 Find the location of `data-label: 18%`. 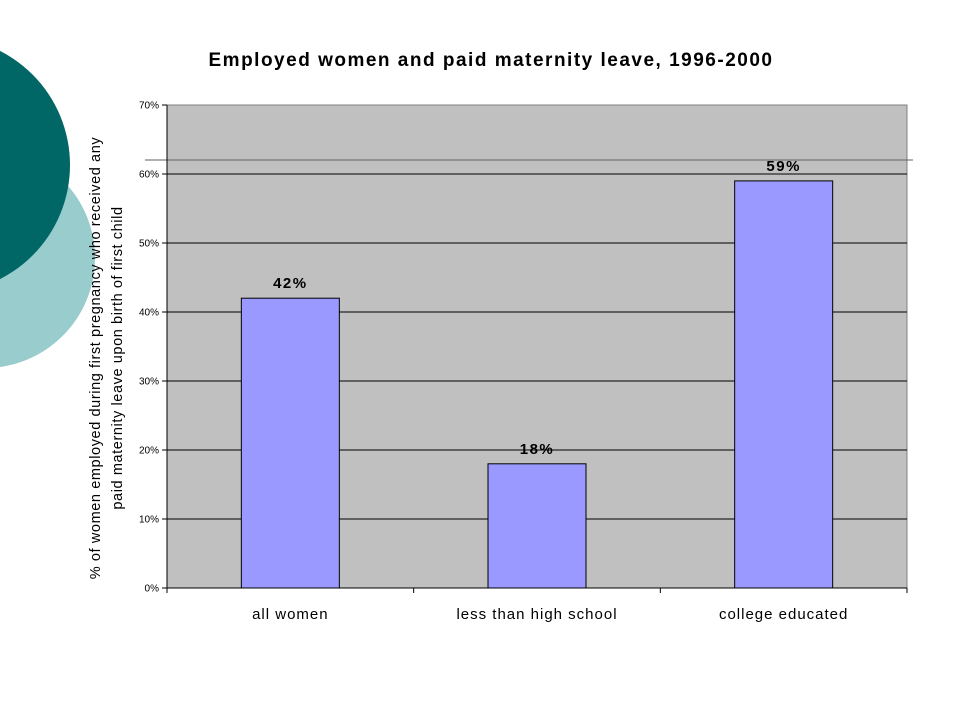

data-label: 18% is located at coordinates (537, 449).